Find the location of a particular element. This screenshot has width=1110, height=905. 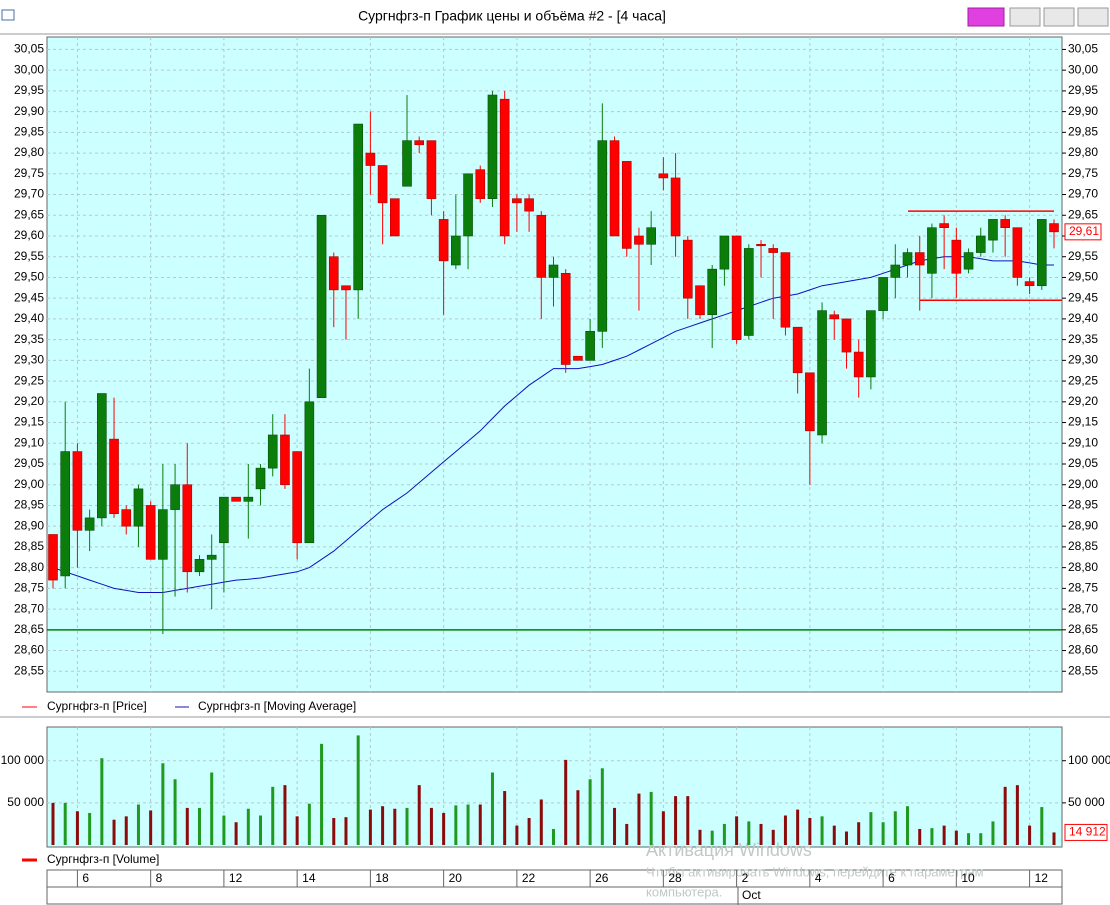

restore-button is located at coordinates (1059, 17).